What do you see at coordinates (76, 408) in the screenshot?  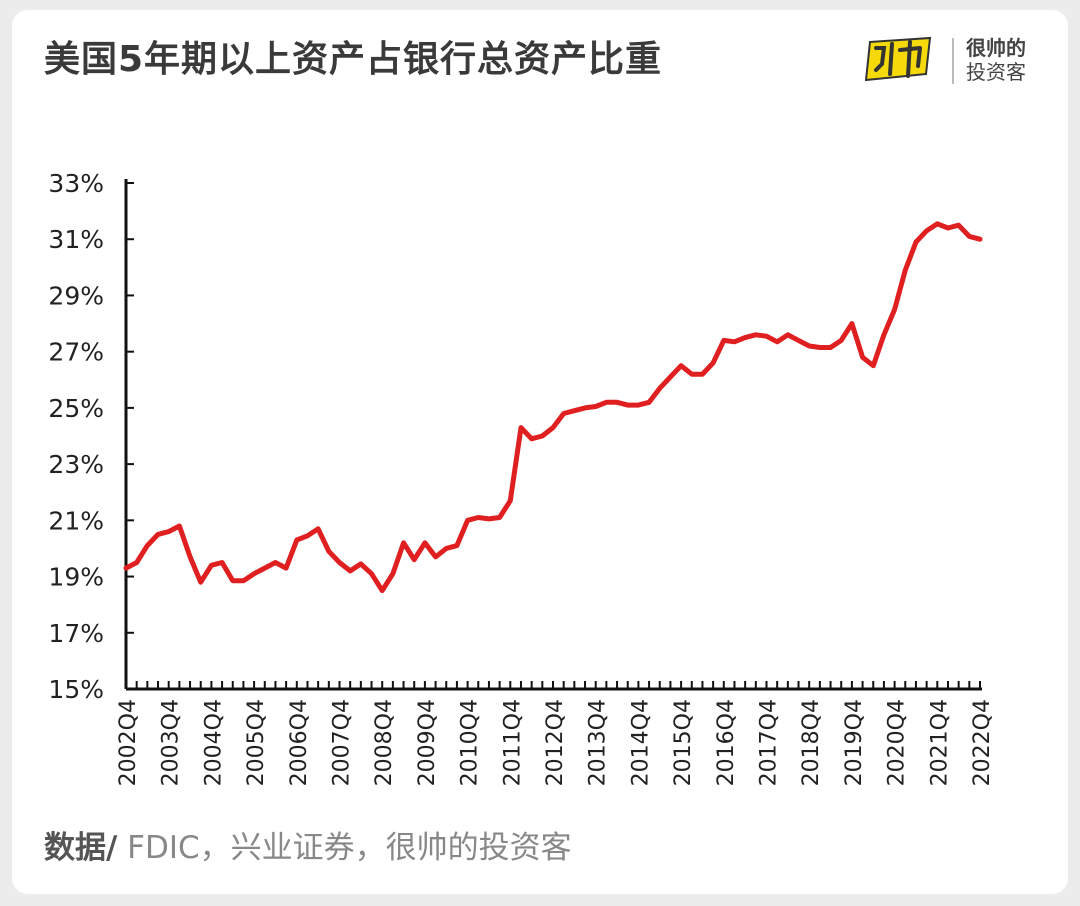 I see `y-tick-label: 25%` at bounding box center [76, 408].